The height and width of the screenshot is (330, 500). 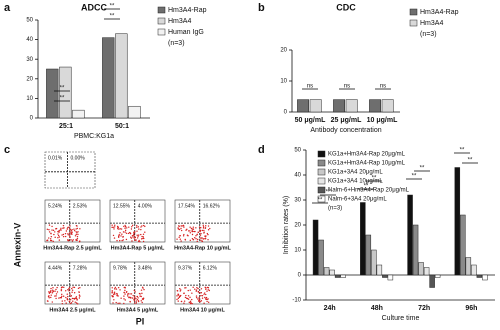 I want to click on x-tick-label: 24h, so click(x=330, y=308).